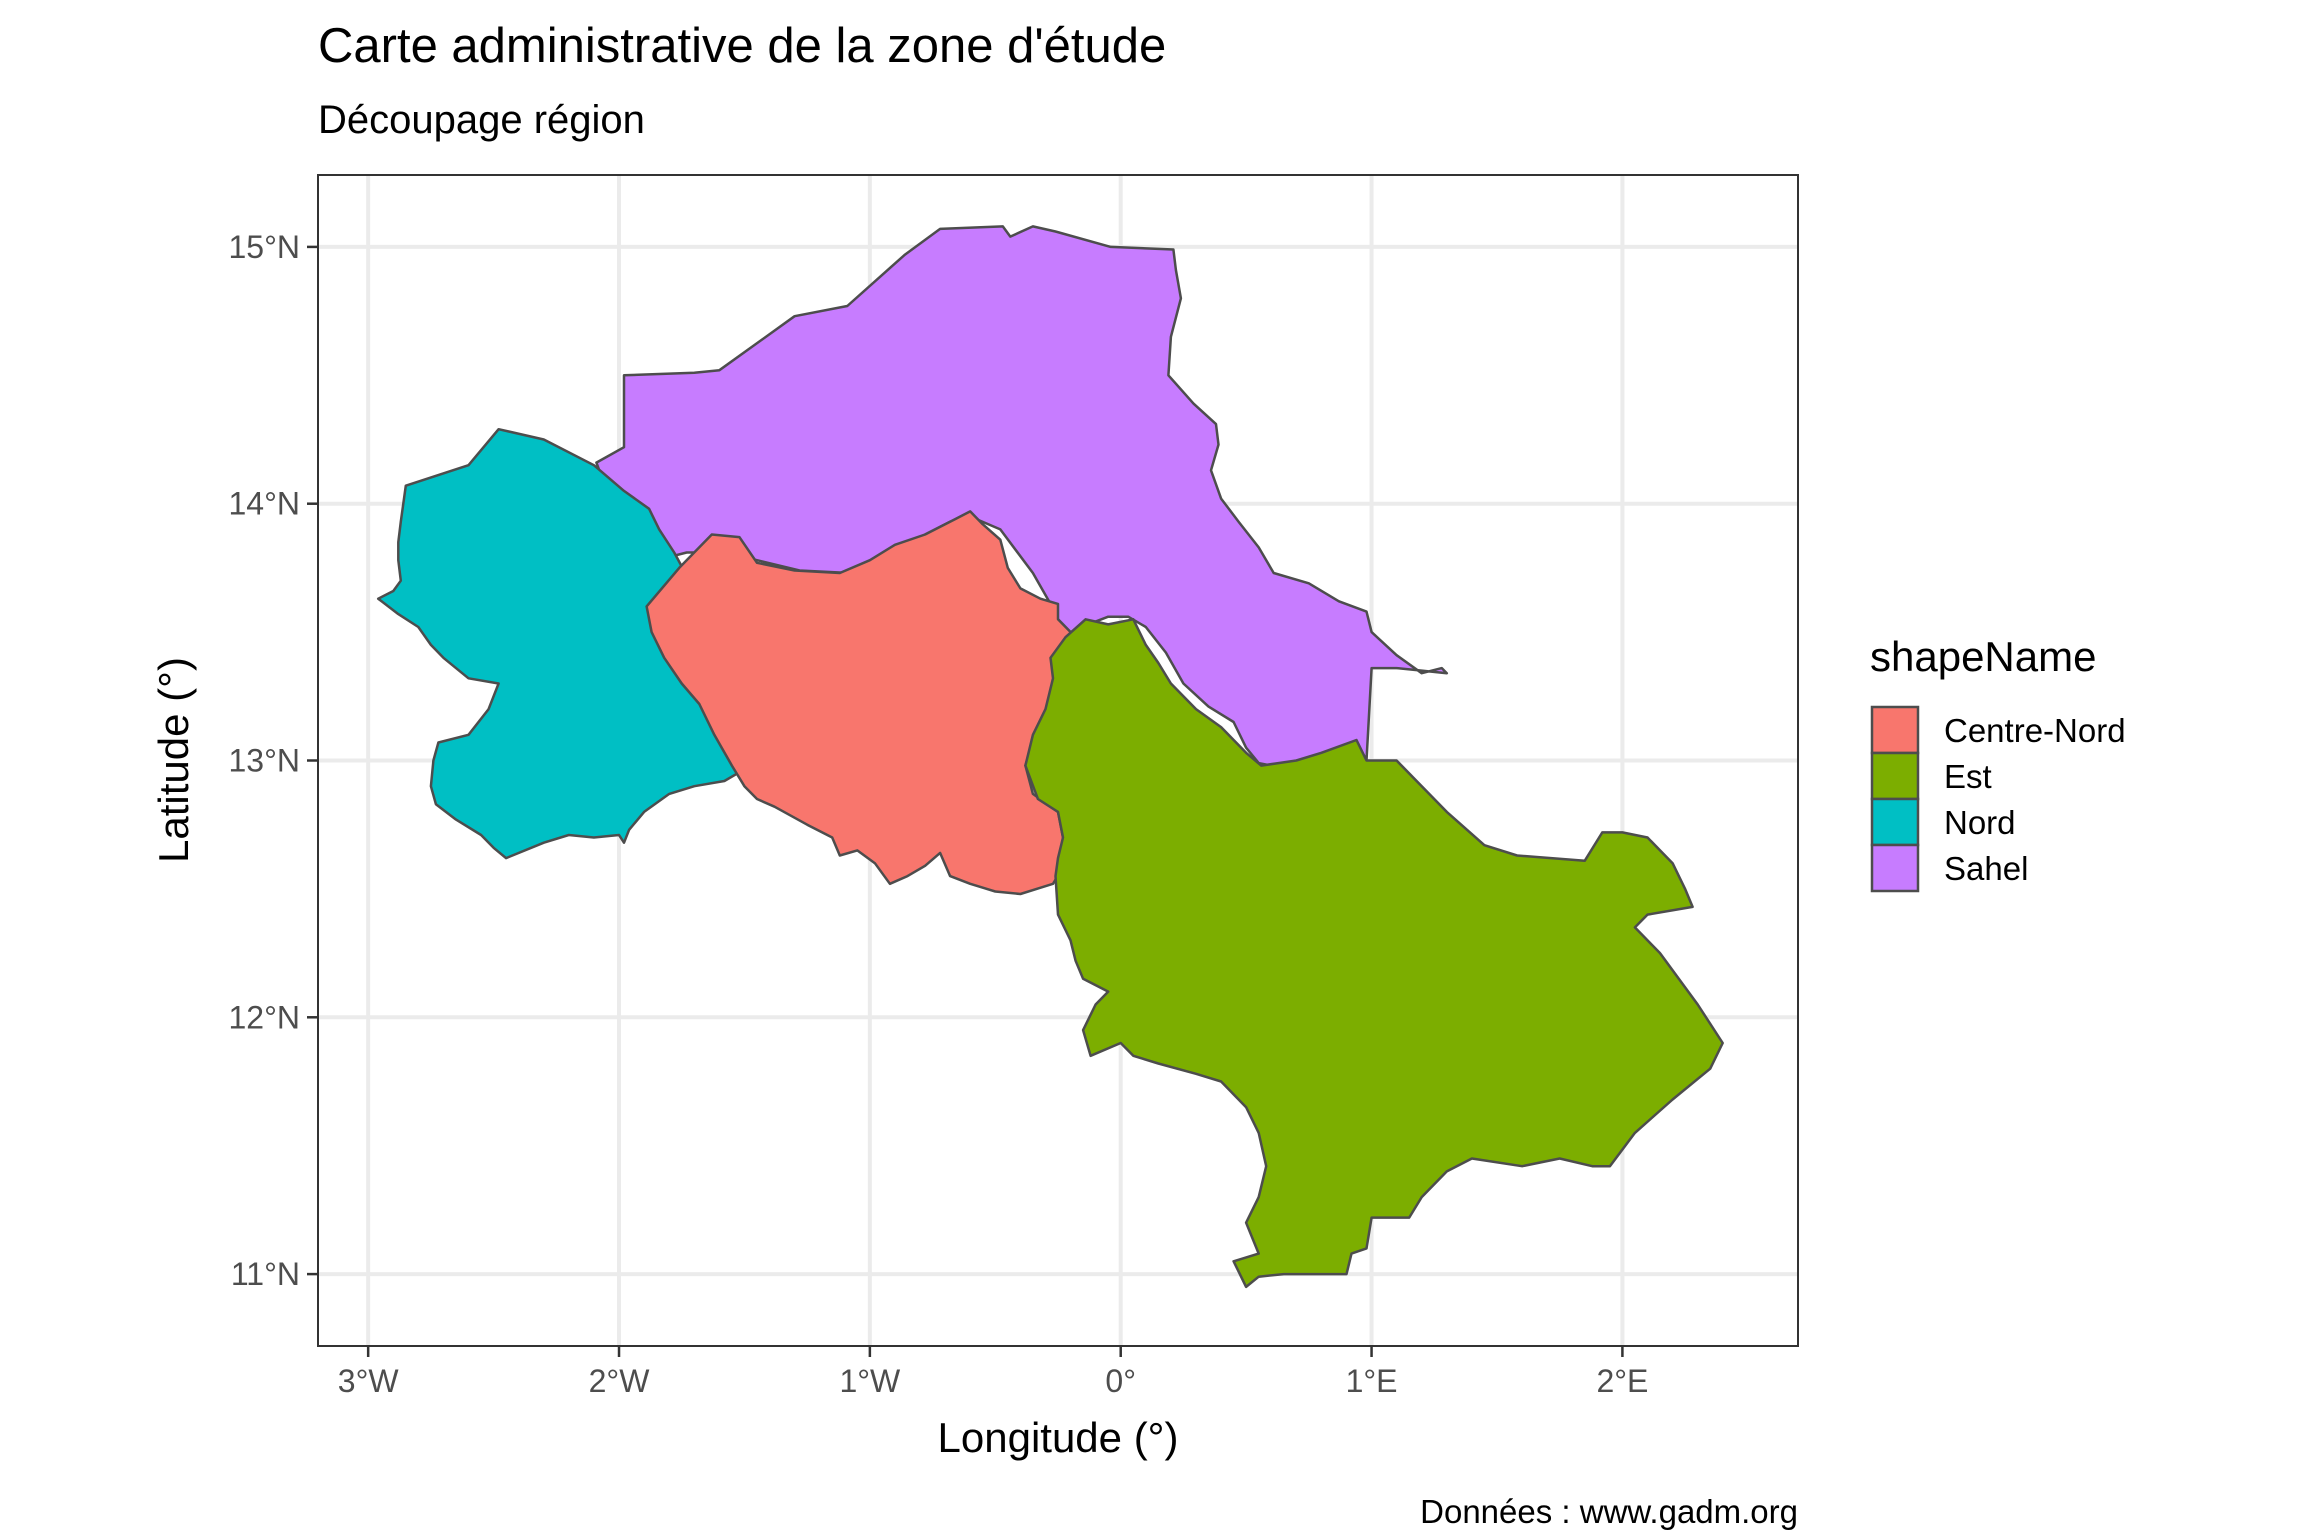  I want to click on y-tick-label-0: 11°N, so click(265, 1274).